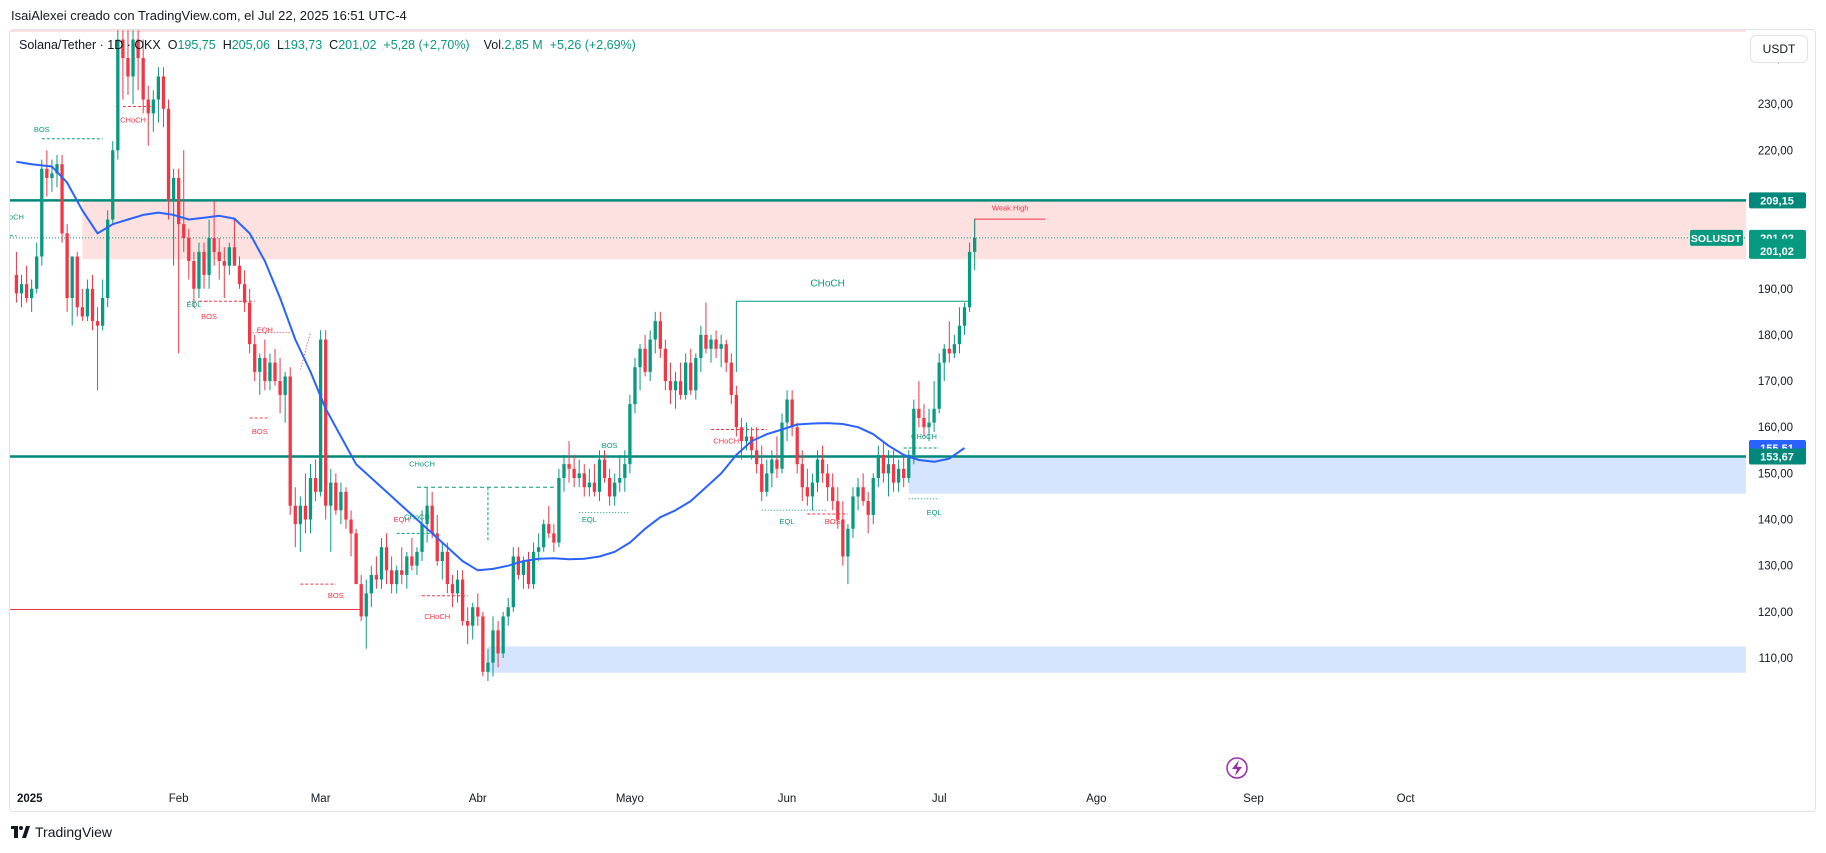 The width and height of the screenshot is (1826, 853). I want to click on close-label: C, so click(334, 45).